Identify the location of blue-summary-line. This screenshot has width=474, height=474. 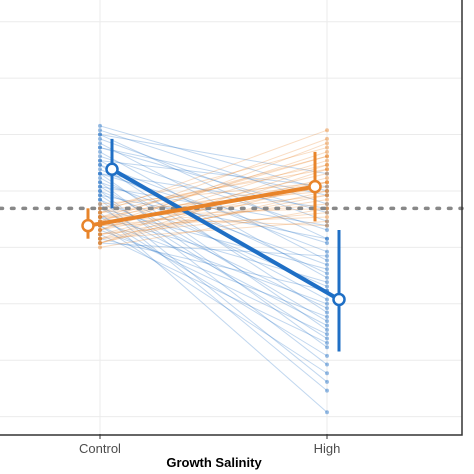
(225, 234).